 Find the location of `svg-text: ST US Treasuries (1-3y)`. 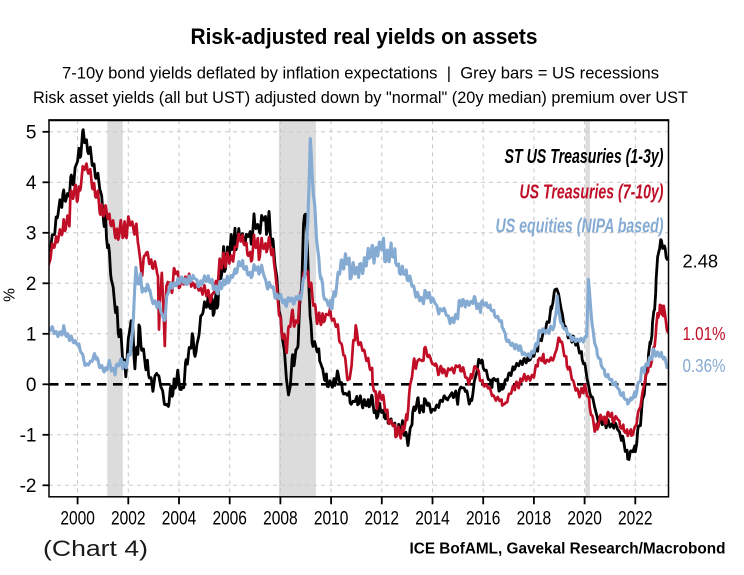

svg-text: ST US Treasuries (1-3y) is located at coordinates (584, 156).